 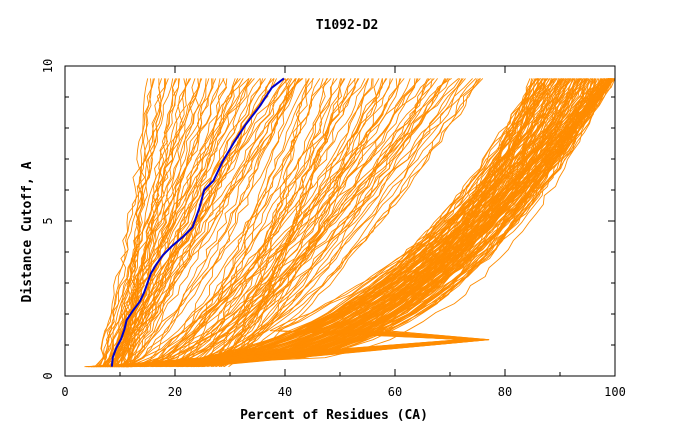 I want to click on x-tick-label: 100, so click(x=615, y=392).